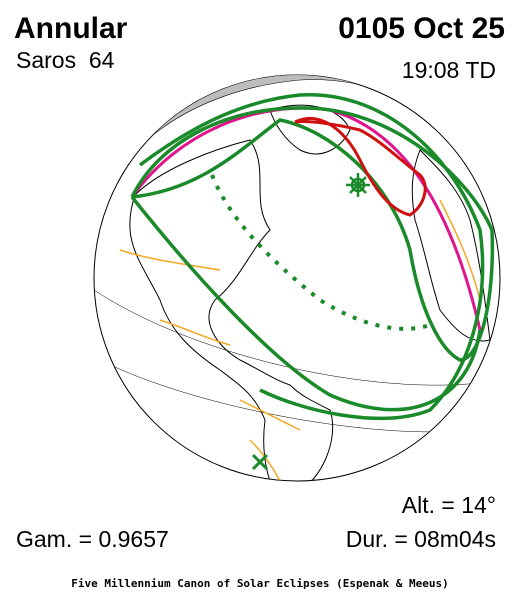  I want to click on gamma: Gam. = 0.9657, so click(92, 539).